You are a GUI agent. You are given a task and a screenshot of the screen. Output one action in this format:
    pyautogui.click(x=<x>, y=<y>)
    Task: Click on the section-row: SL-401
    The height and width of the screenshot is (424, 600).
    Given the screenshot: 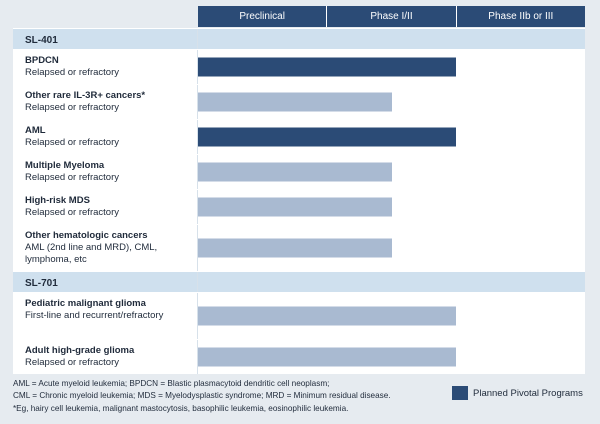 What is the action you would take?
    pyautogui.click(x=299, y=38)
    